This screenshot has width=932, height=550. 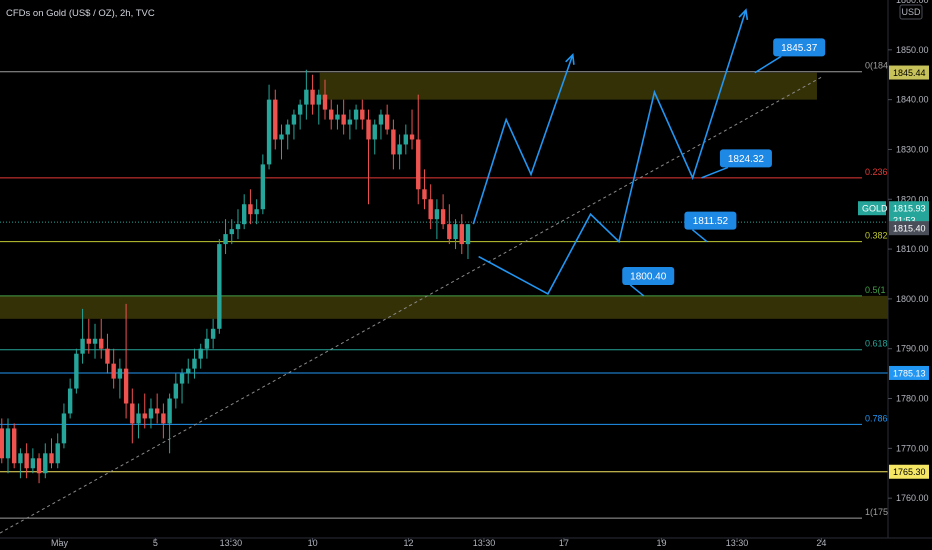 I want to click on callout-label-1: 1824.32, so click(x=746, y=159).